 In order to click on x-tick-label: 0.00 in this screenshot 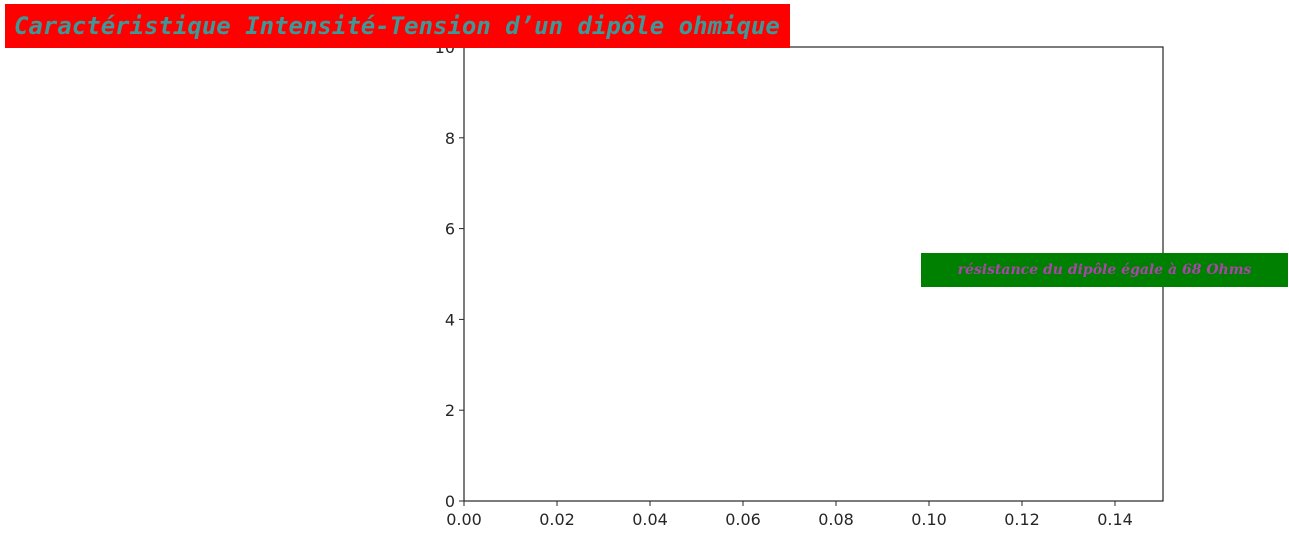, I will do `click(464, 519)`.